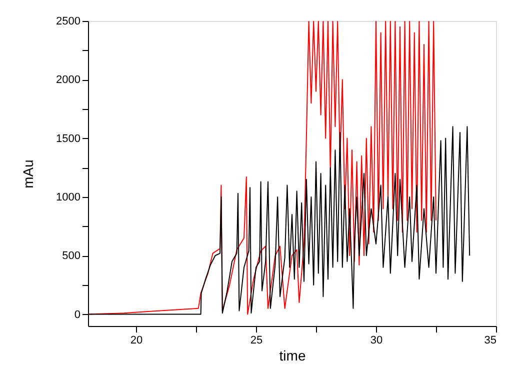  I want to click on x-tick-label: 35, so click(490, 340).